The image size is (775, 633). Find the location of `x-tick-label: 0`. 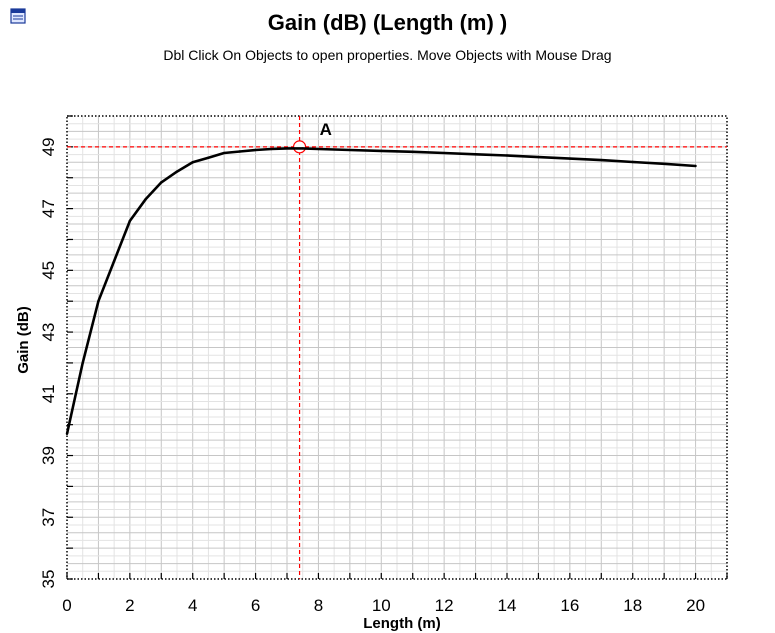

x-tick-label: 0 is located at coordinates (66, 605).